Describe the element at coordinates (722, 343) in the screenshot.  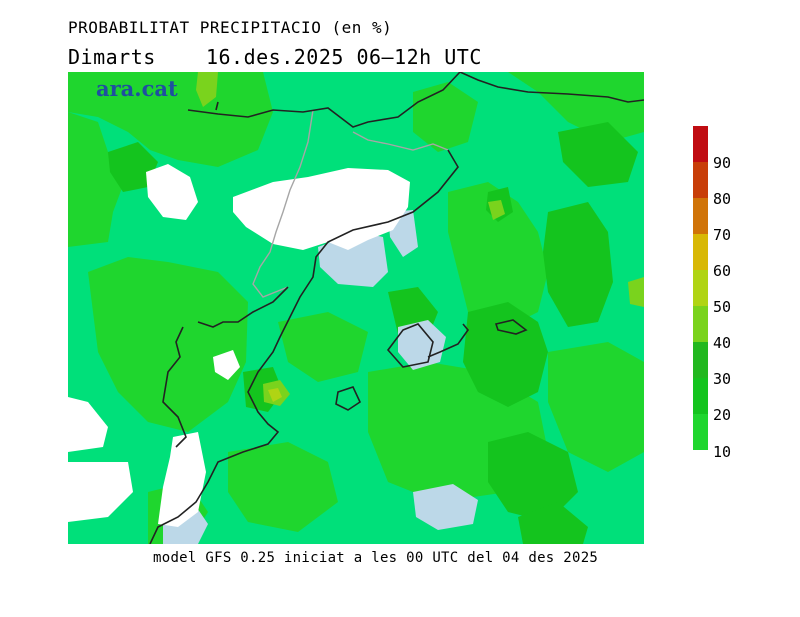
I see `legend-label: 40` at that location.